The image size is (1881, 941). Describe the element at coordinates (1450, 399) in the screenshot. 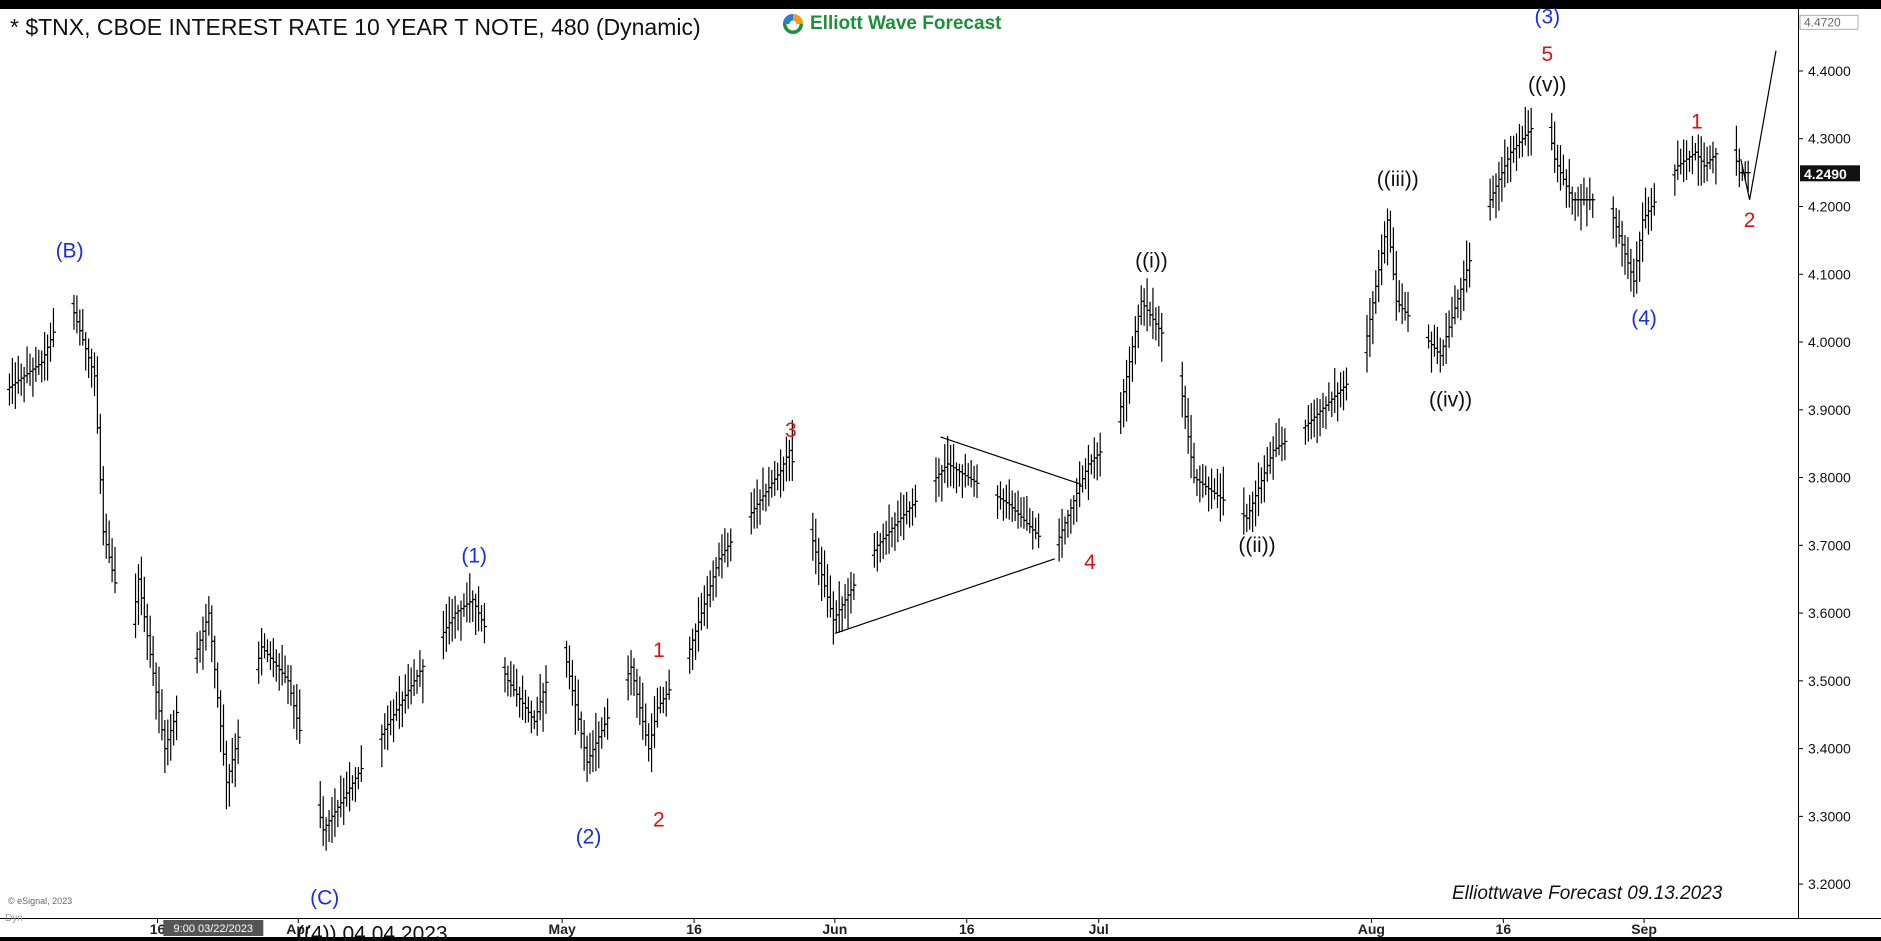

I see `wave-label: ((iv))` at that location.